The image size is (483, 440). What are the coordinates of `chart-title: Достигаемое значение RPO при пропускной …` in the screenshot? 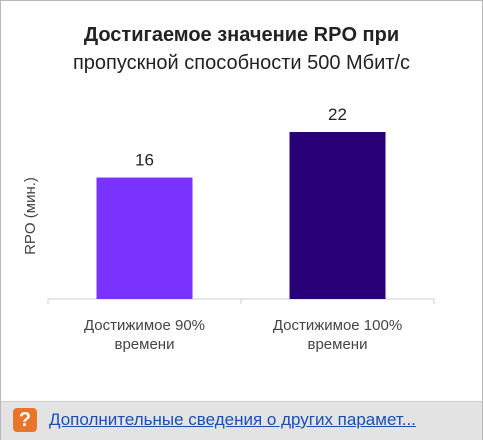 It's located at (241, 49).